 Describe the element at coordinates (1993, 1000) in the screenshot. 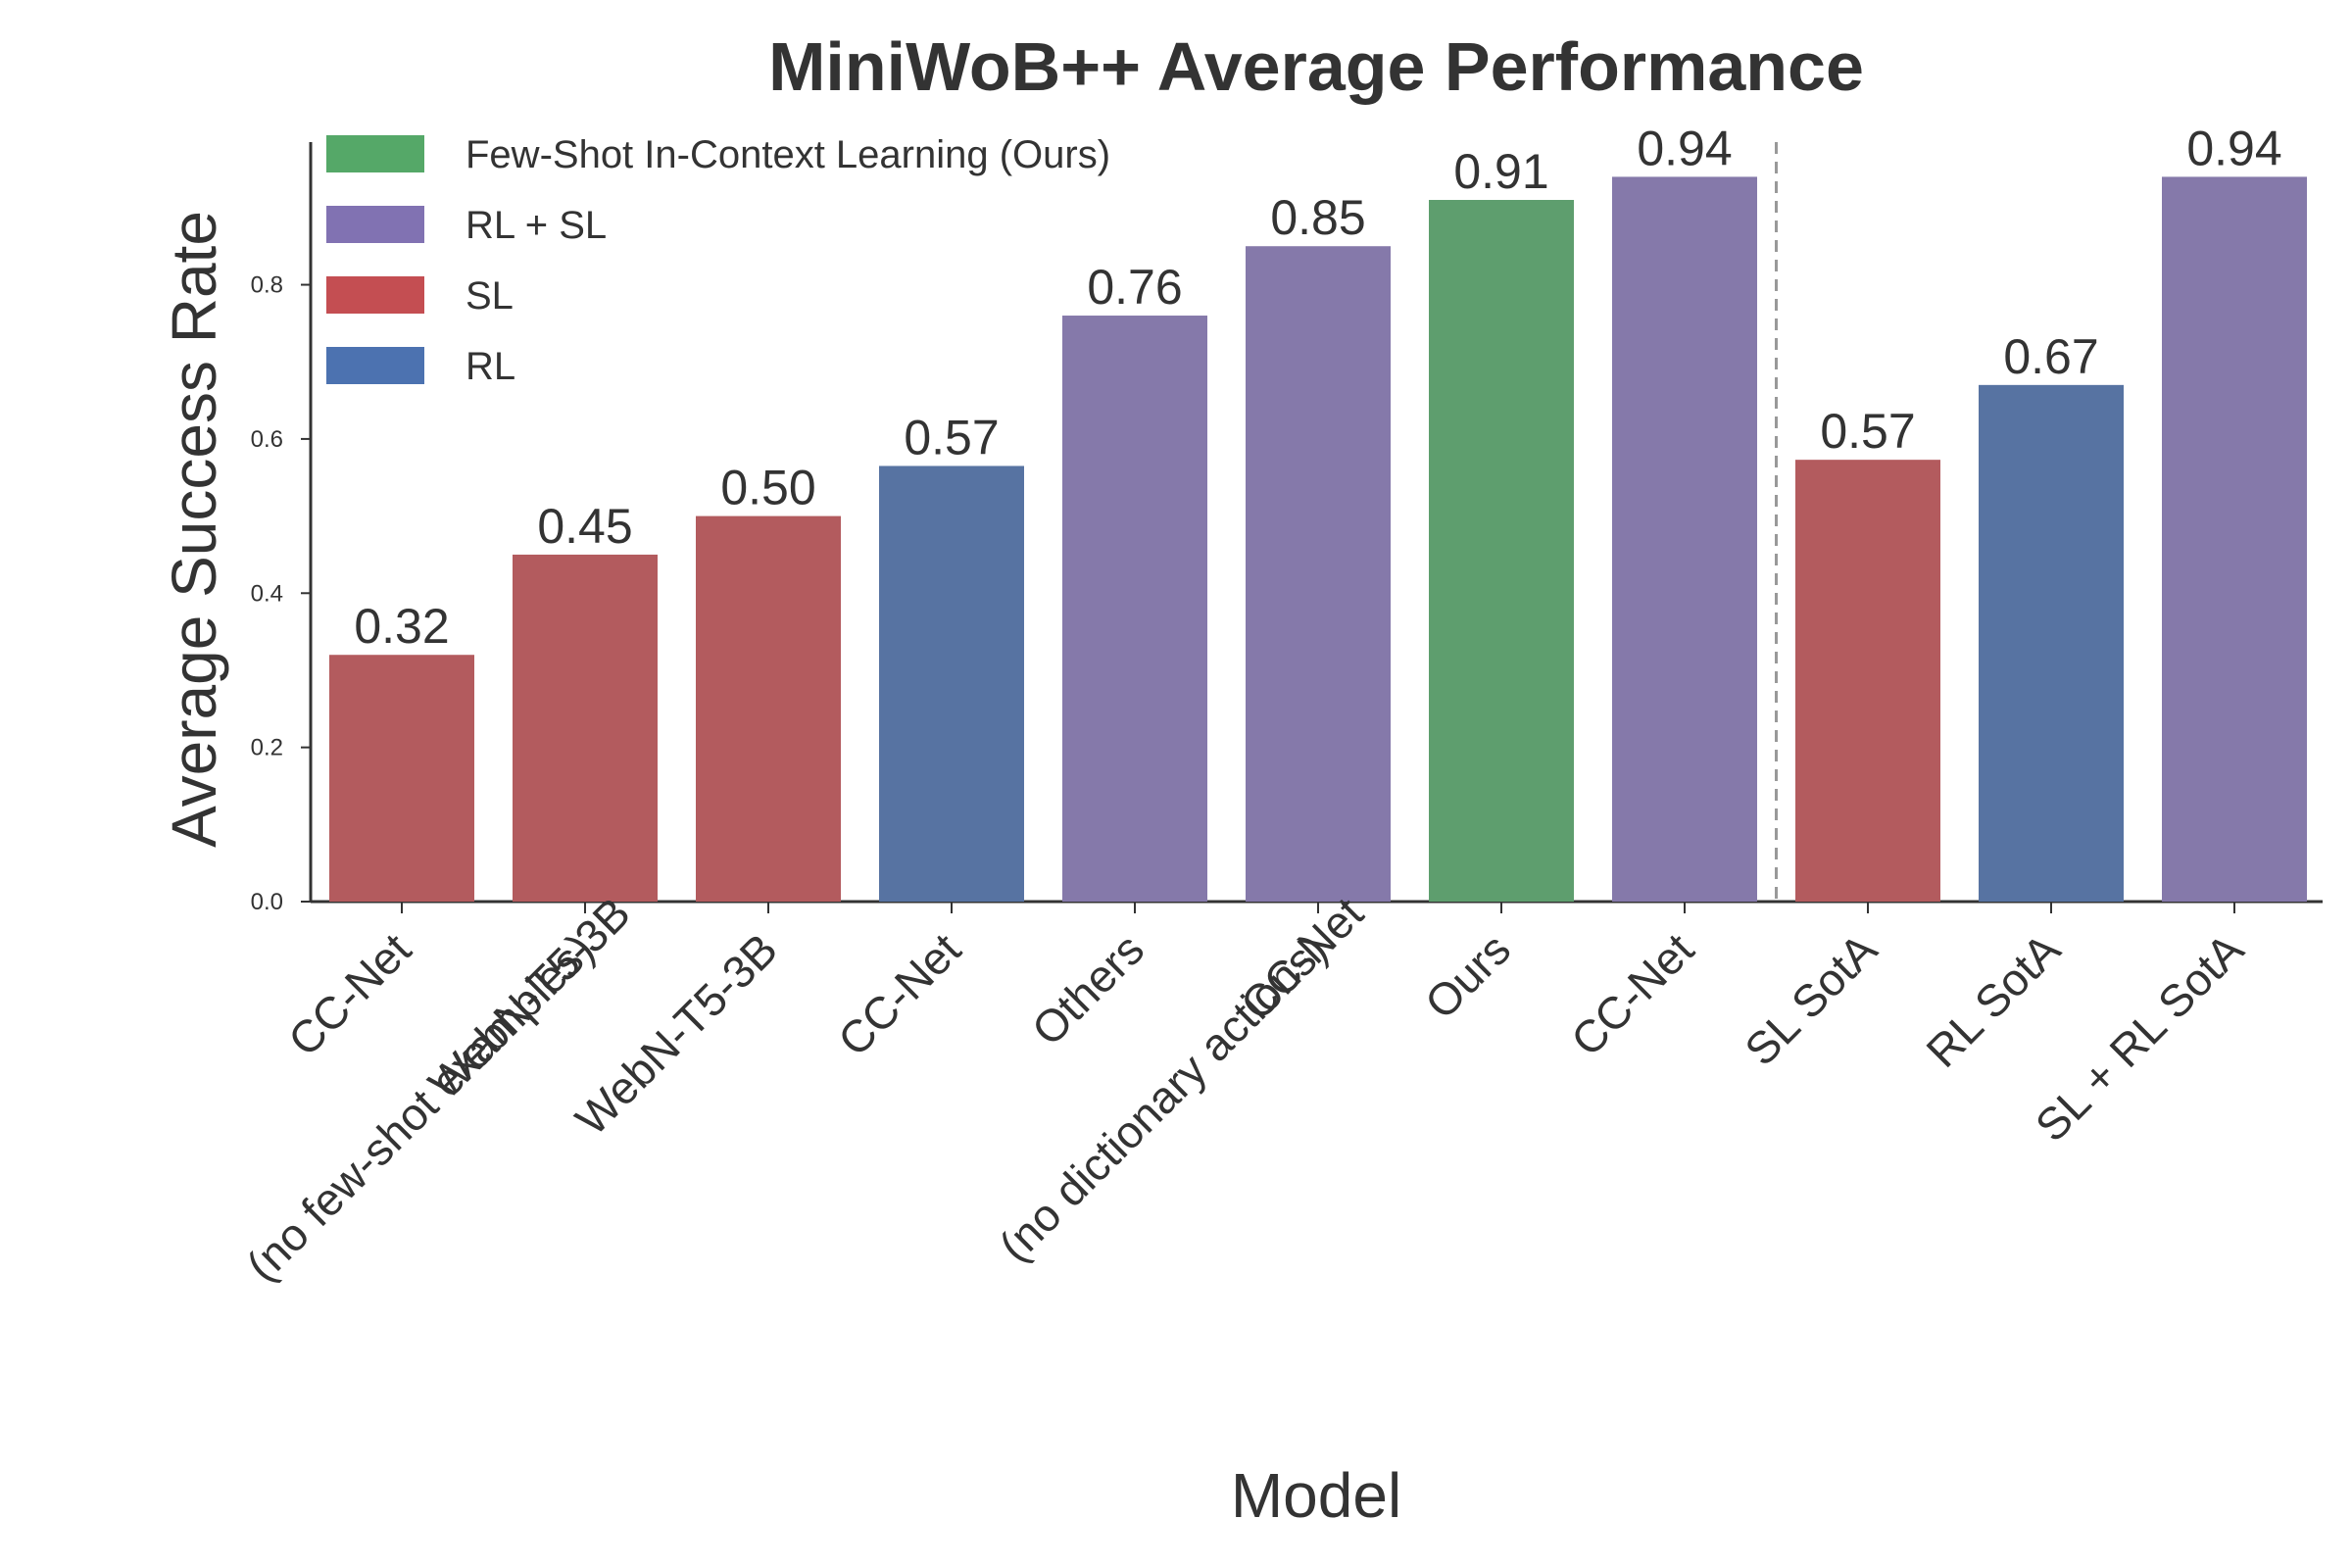

I see `x-tick-label: RL SotA` at that location.